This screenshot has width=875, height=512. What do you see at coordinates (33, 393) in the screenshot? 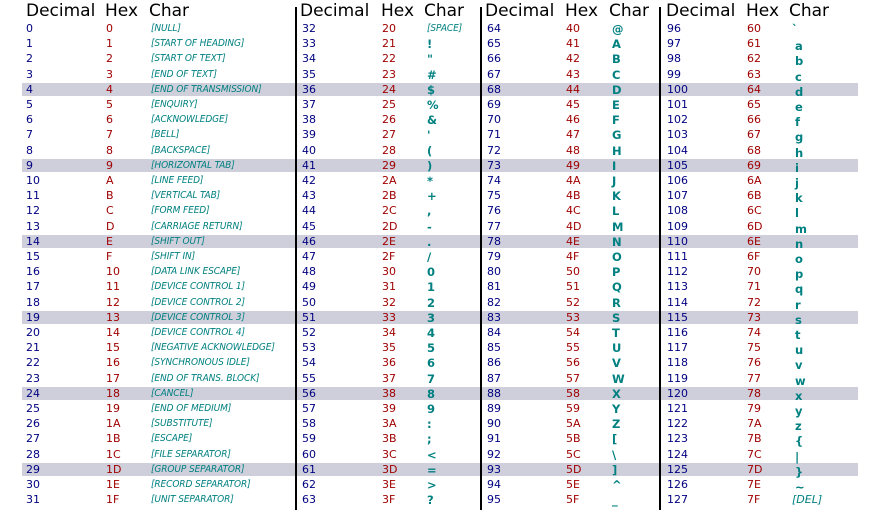
I see `decimal-cell: 24` at bounding box center [33, 393].